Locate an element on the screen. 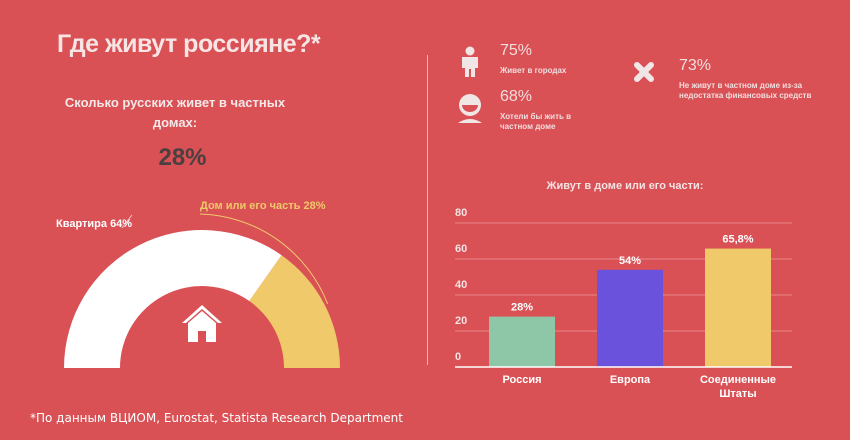  big-value: 28% is located at coordinates (182, 157).